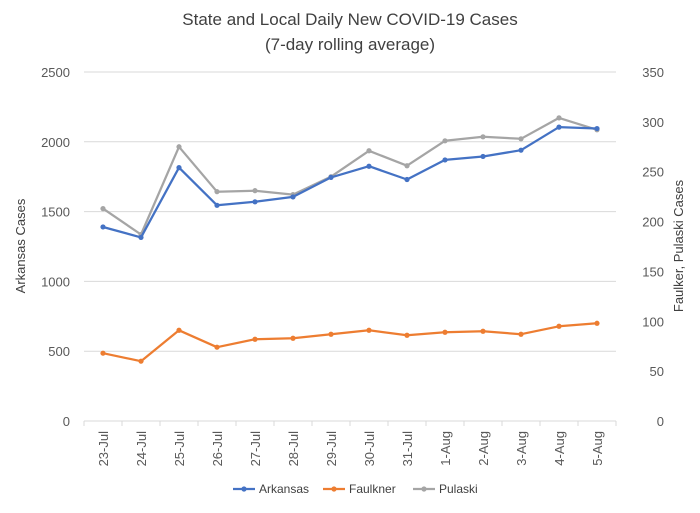  Describe the element at coordinates (55, 281) in the screenshot. I see `y-tick-label: 1000` at that location.